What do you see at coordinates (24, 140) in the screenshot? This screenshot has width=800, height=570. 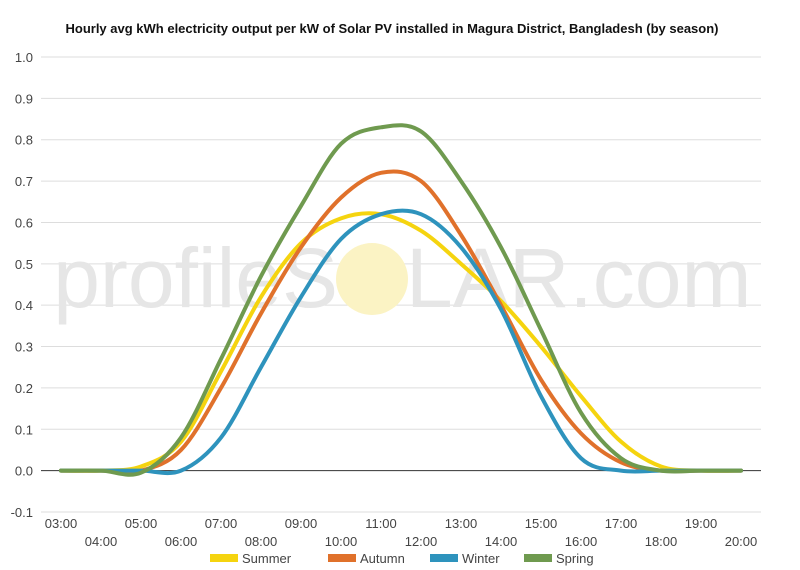 I see `y-tick-label: 0.8` at bounding box center [24, 140].